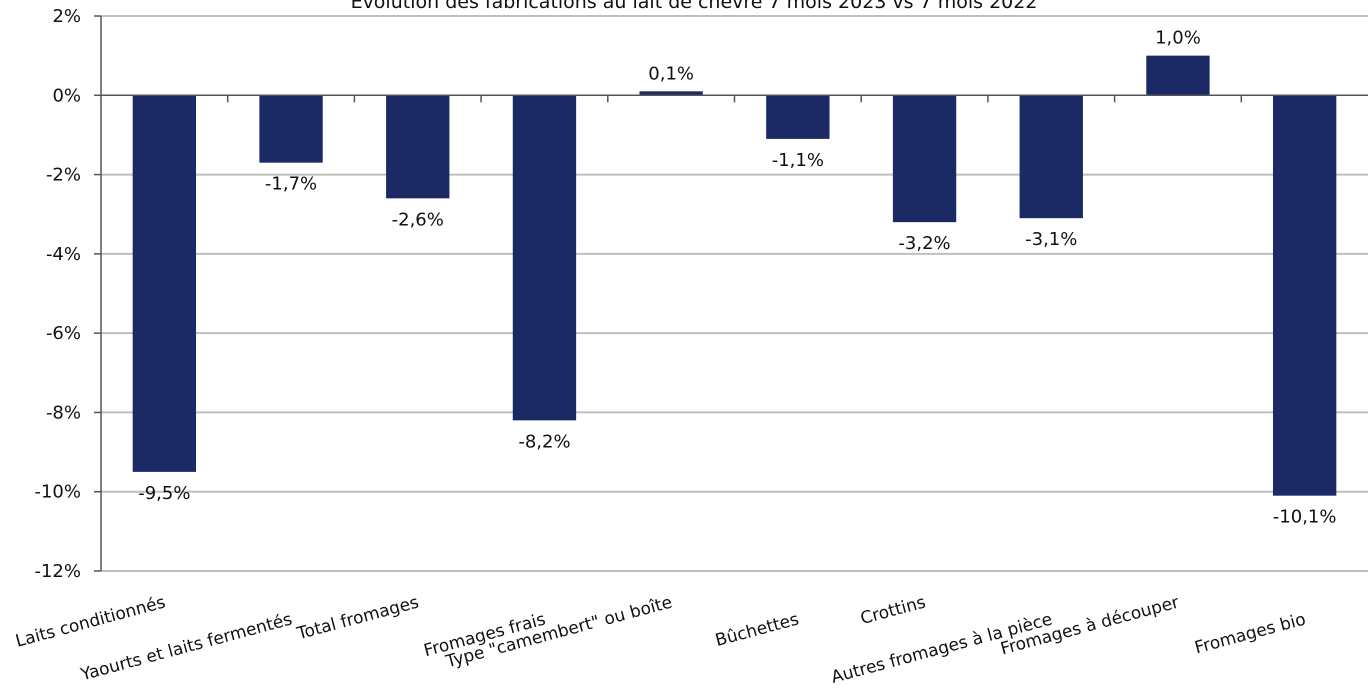 The width and height of the screenshot is (1368, 694). I want to click on data-label: -1,7%, so click(291, 184).